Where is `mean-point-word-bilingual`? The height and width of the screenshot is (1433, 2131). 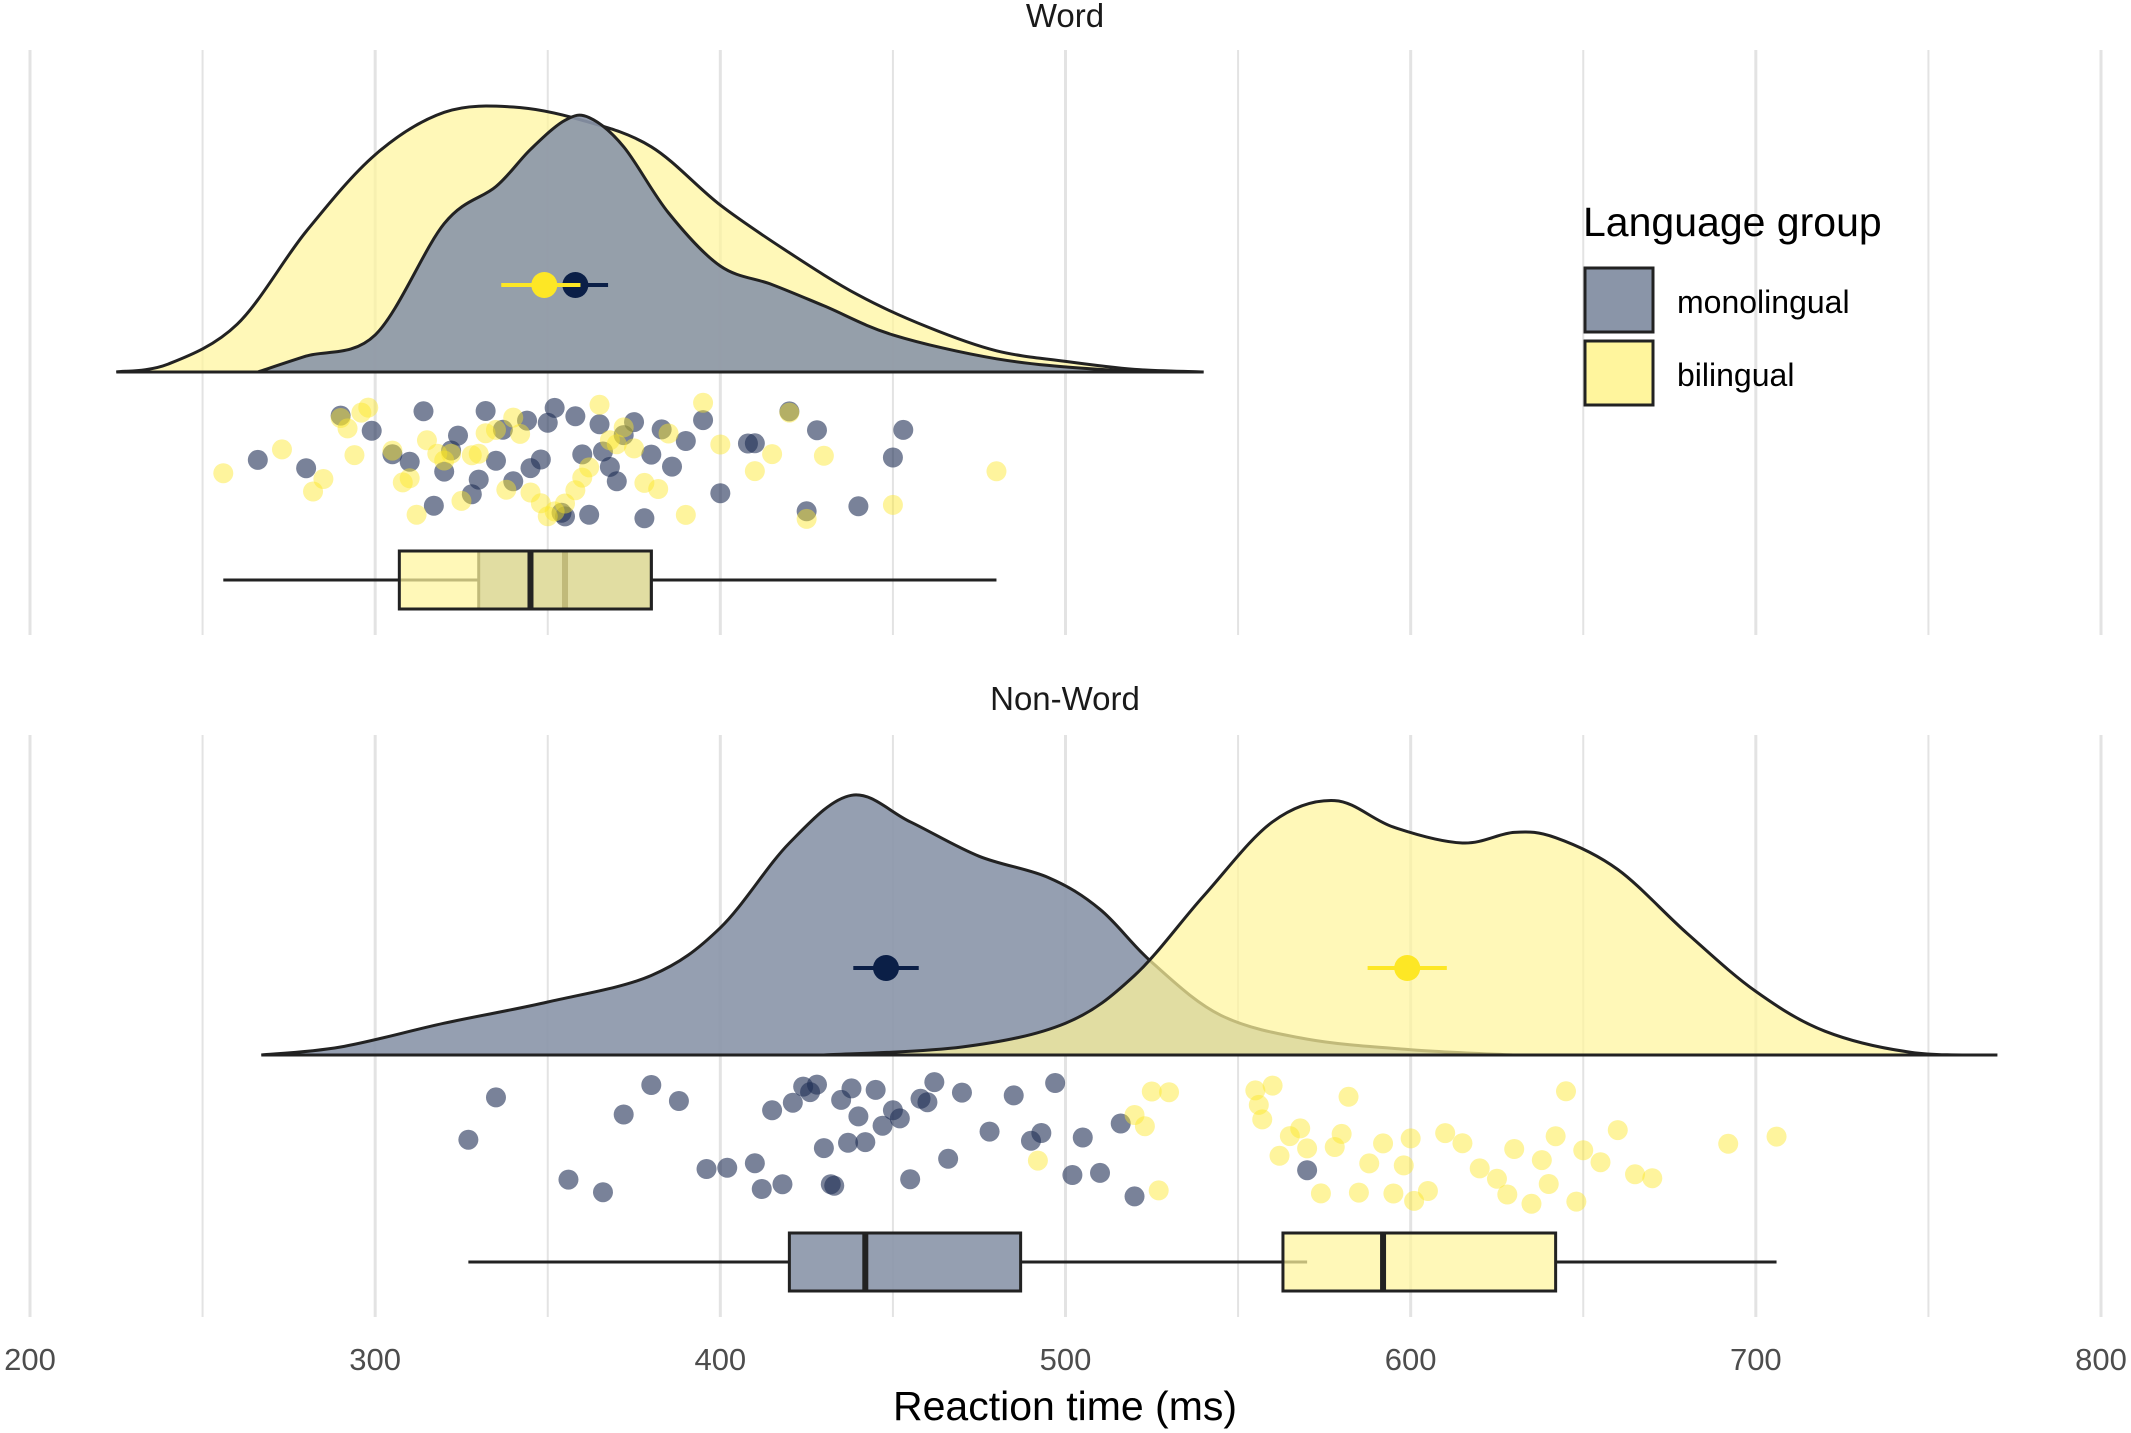
mean-point-word-bilingual is located at coordinates (544, 285).